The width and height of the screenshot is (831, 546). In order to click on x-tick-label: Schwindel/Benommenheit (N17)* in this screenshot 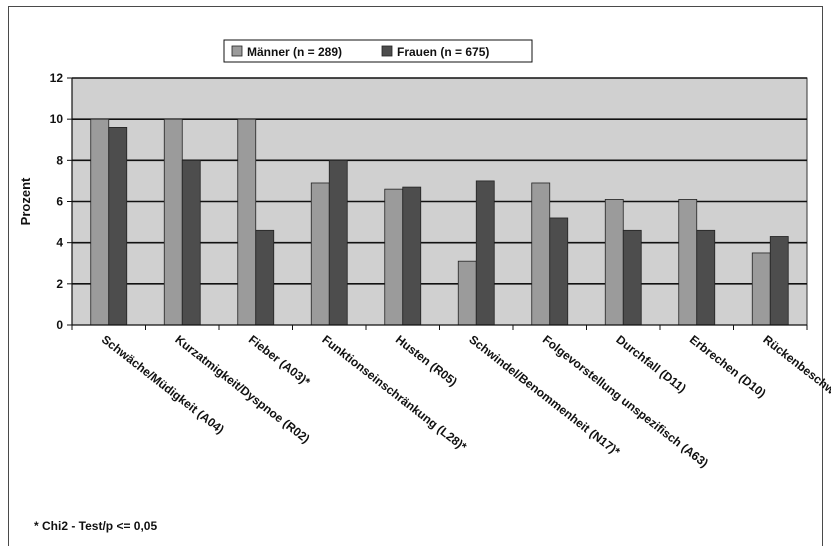, I will do `click(544, 395)`.